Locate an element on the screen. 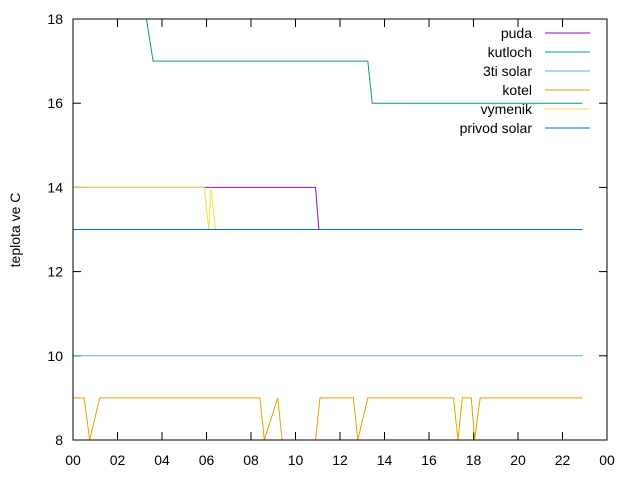 The width and height of the screenshot is (640, 485). x-tick-label: 20 is located at coordinates (518, 460).